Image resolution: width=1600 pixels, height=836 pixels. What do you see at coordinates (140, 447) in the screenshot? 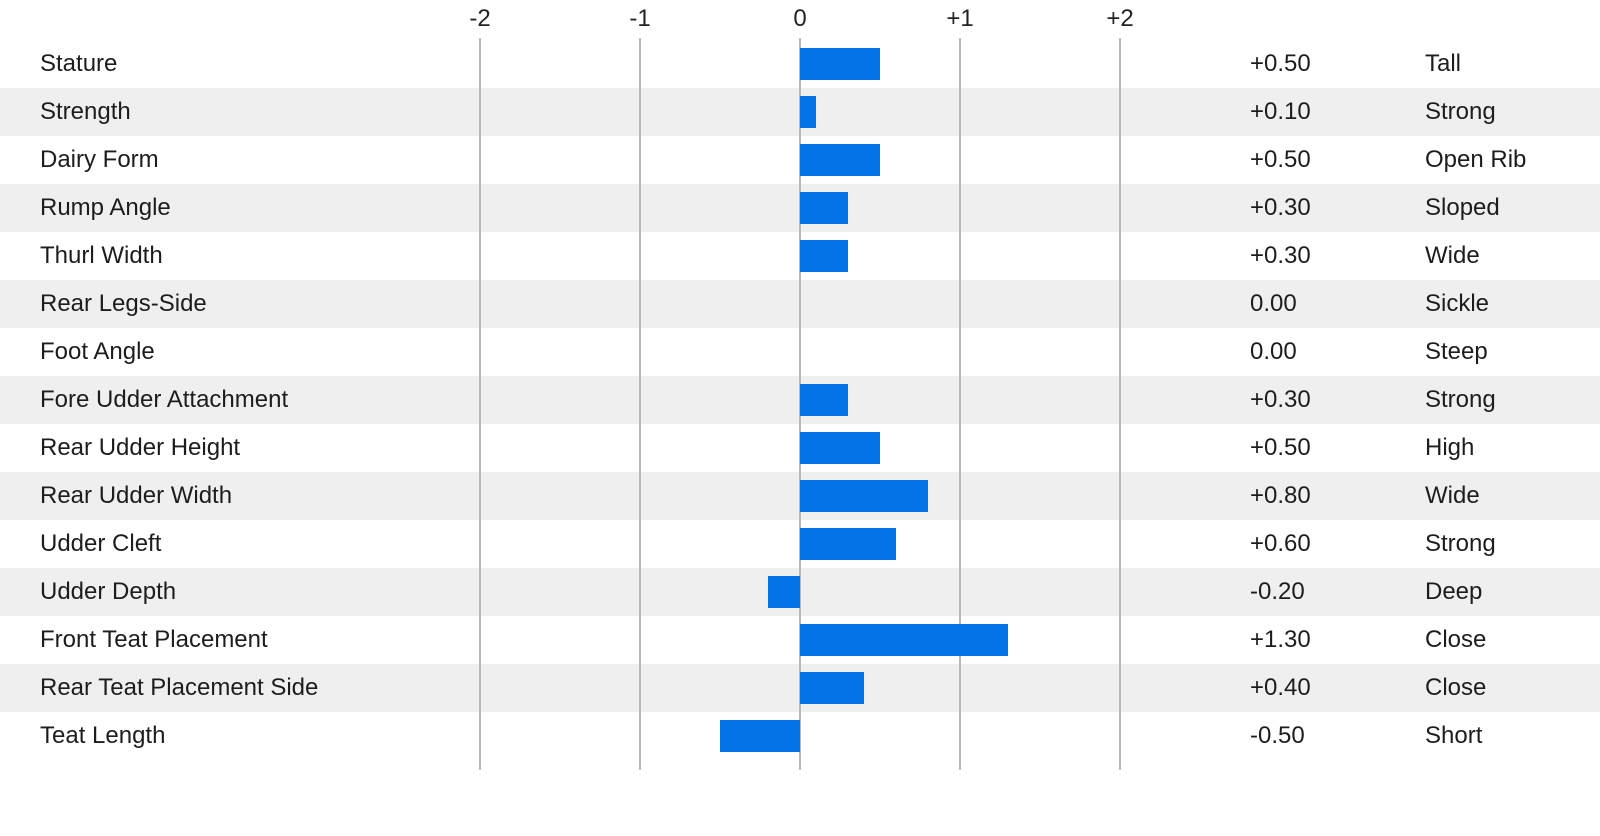
I see `trait-label: Rear Udder Height` at bounding box center [140, 447].